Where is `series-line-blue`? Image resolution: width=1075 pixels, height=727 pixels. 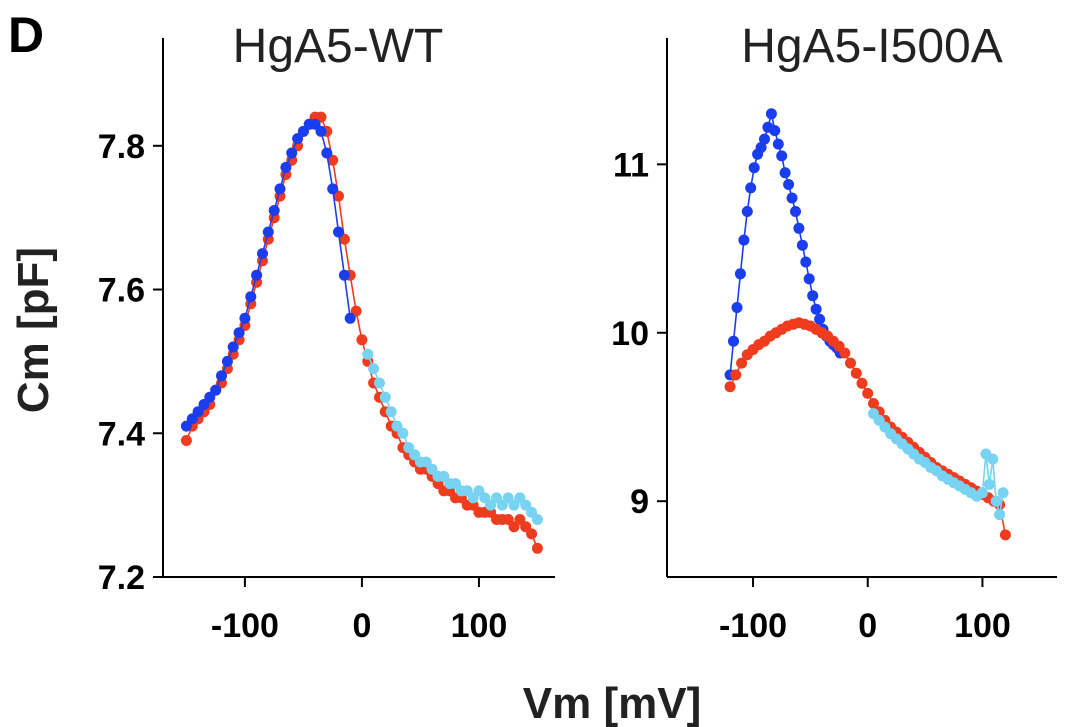 series-line-blue is located at coordinates (268, 275).